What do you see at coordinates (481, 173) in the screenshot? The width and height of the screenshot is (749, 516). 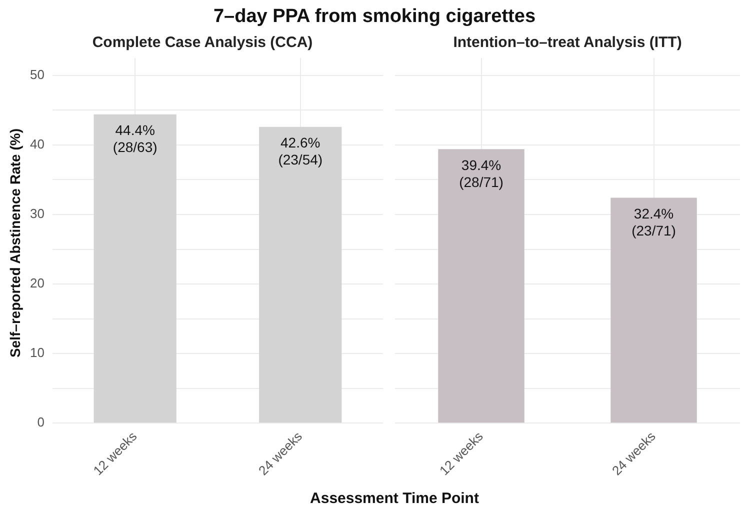 I see `data-label: 39.4% (28/71)` at bounding box center [481, 173].